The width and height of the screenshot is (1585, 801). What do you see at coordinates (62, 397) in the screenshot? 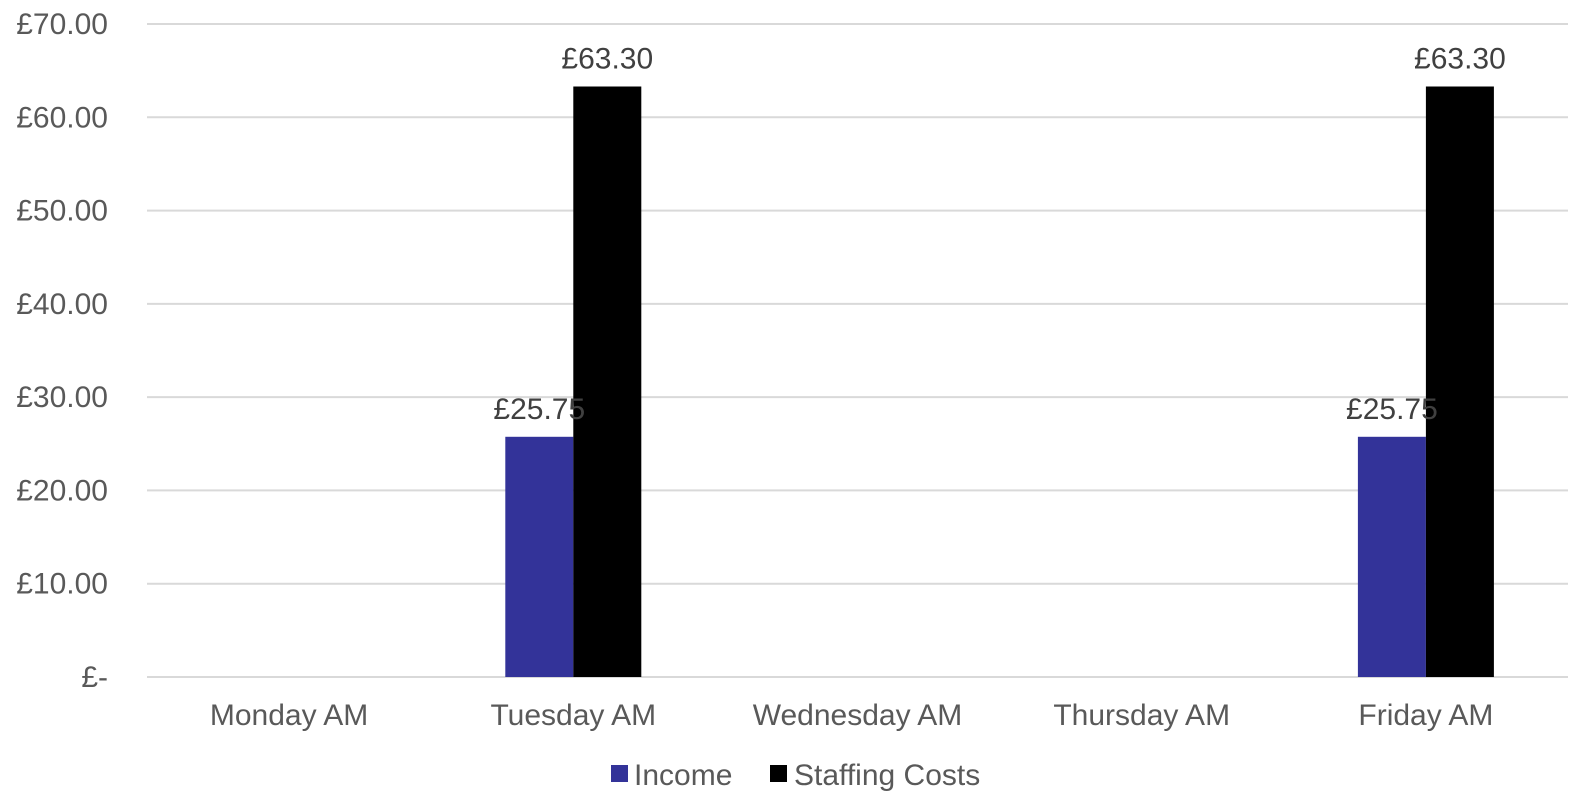
I see `y-tick-label: £30.00` at bounding box center [62, 397].